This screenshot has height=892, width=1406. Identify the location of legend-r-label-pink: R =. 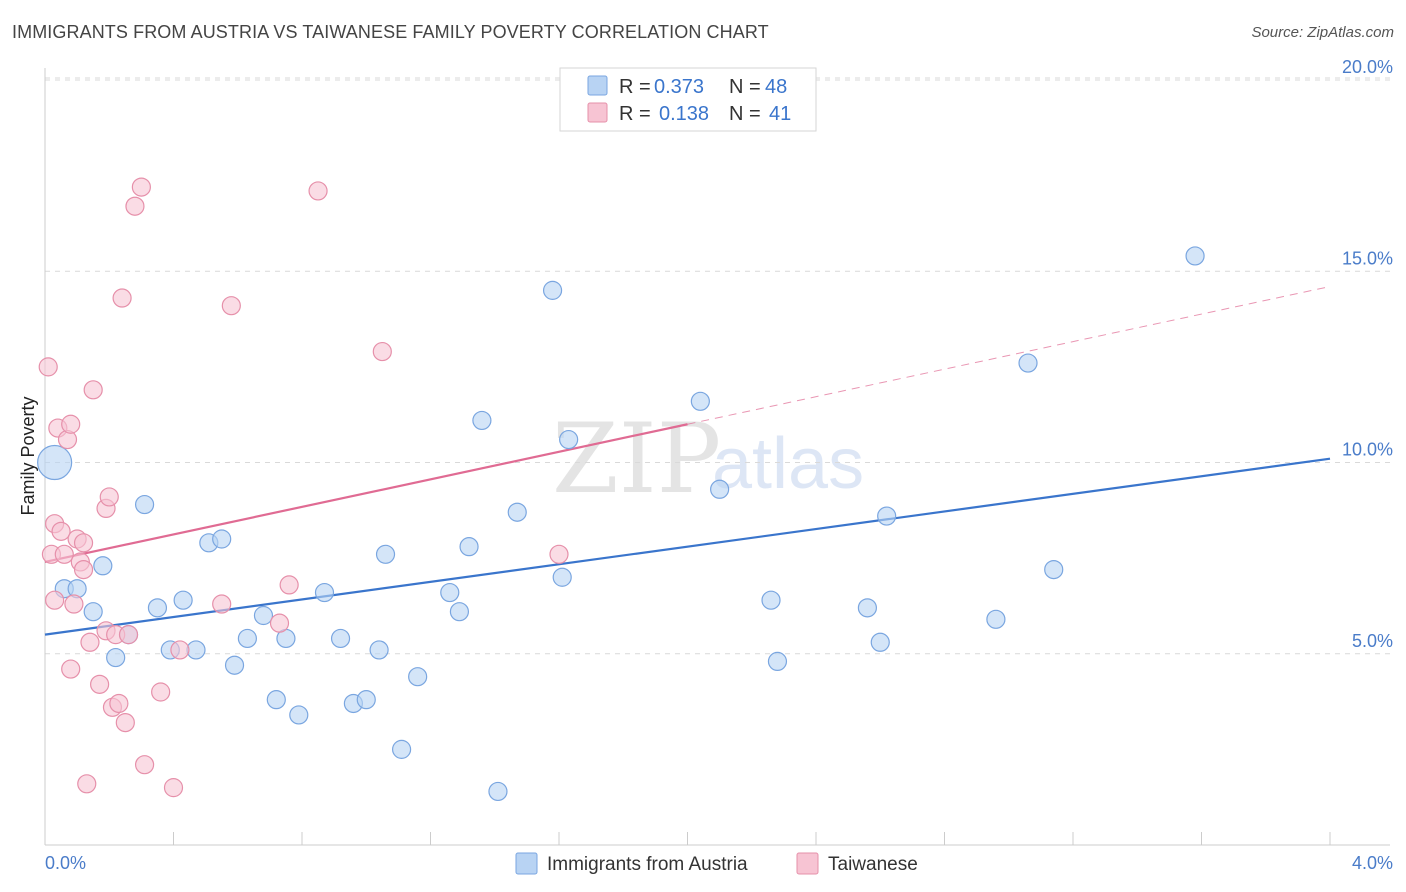
(635, 114).